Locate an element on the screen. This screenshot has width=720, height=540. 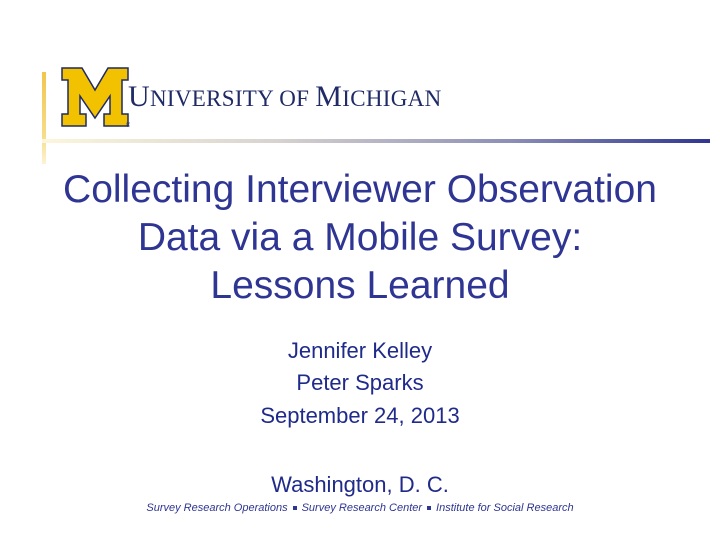
decorative-horizontal-rule is located at coordinates (376, 141).